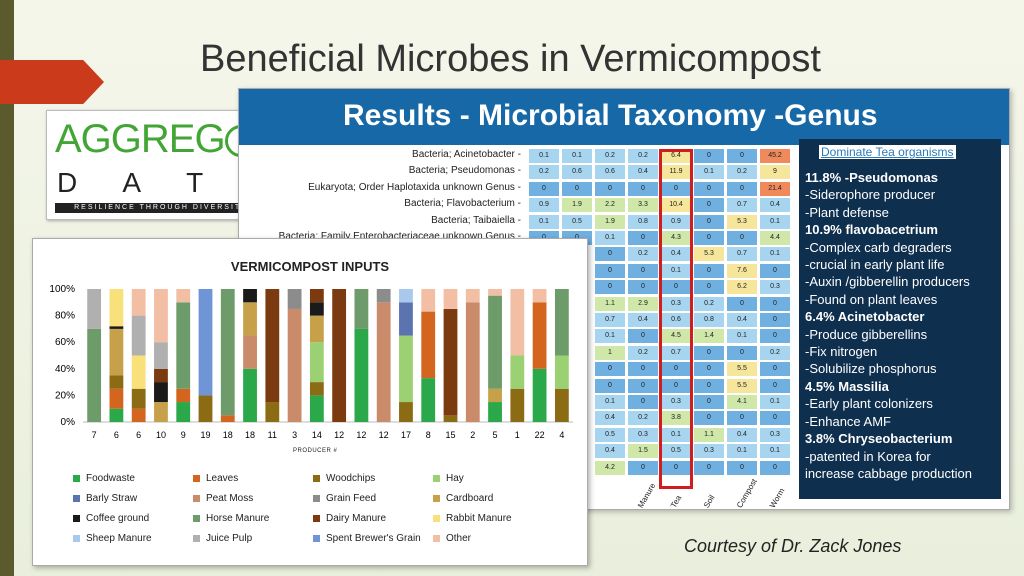  What do you see at coordinates (879, 439) in the screenshot?
I see `note-line: 3.8% Chryseobacterium` at bounding box center [879, 439].